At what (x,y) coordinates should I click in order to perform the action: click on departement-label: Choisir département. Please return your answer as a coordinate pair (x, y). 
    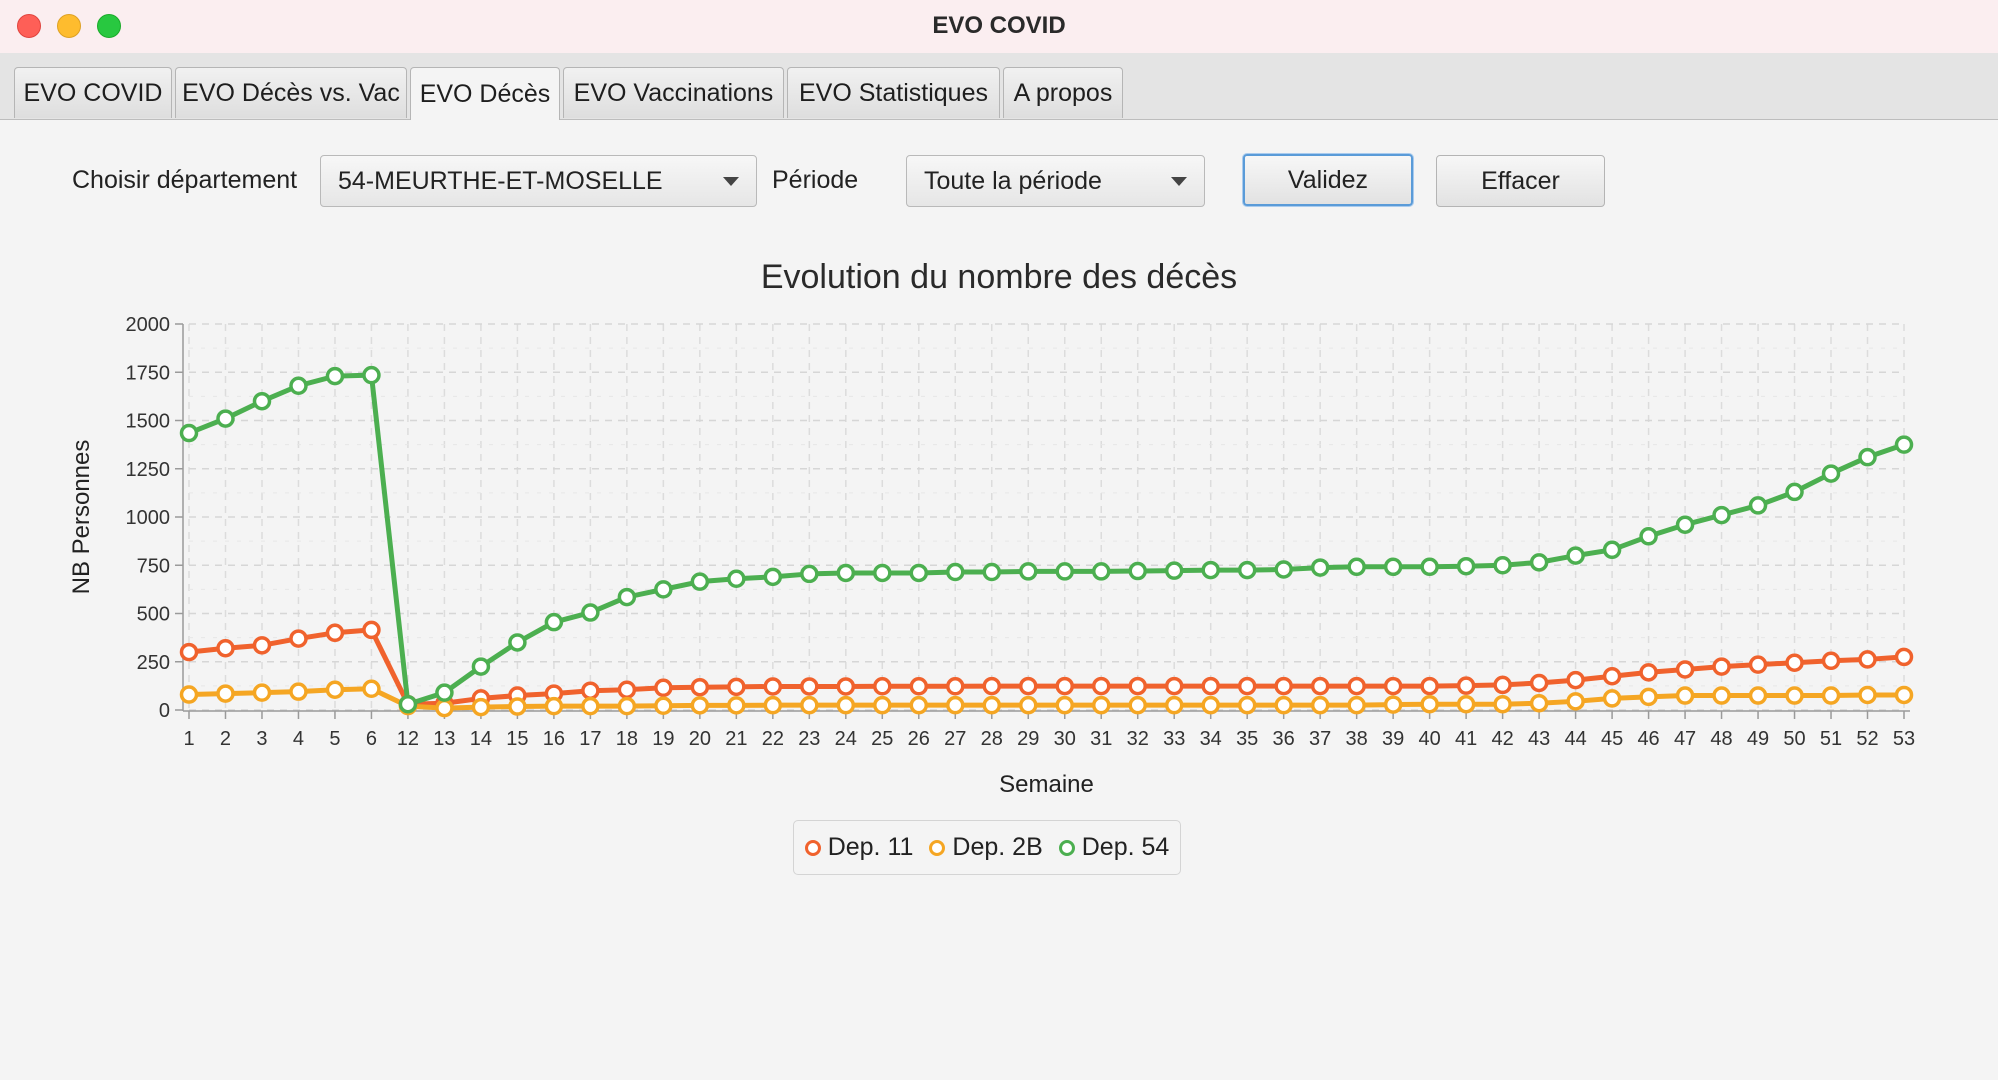
    Looking at the image, I should click on (185, 180).